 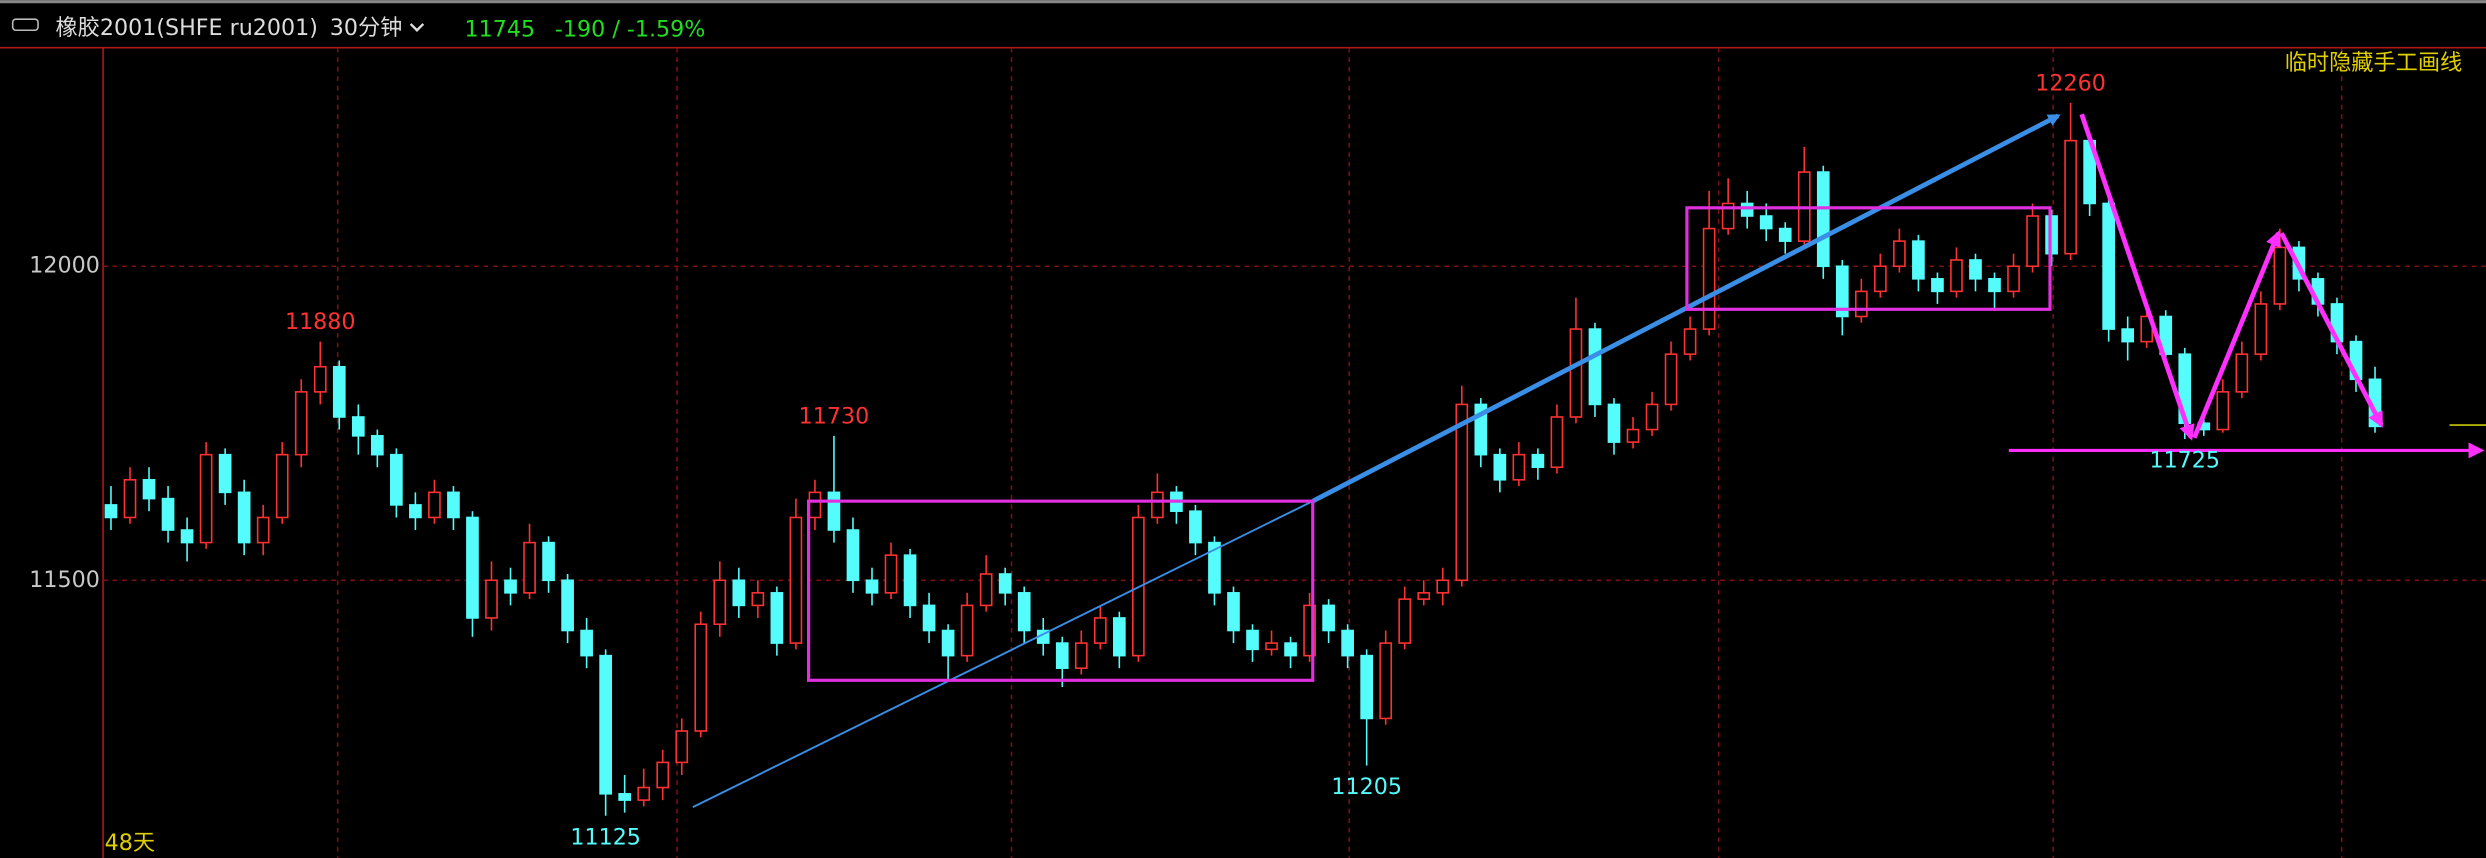 I want to click on instrument: 橡胶2001(SHFE ru2001), so click(x=186, y=28).